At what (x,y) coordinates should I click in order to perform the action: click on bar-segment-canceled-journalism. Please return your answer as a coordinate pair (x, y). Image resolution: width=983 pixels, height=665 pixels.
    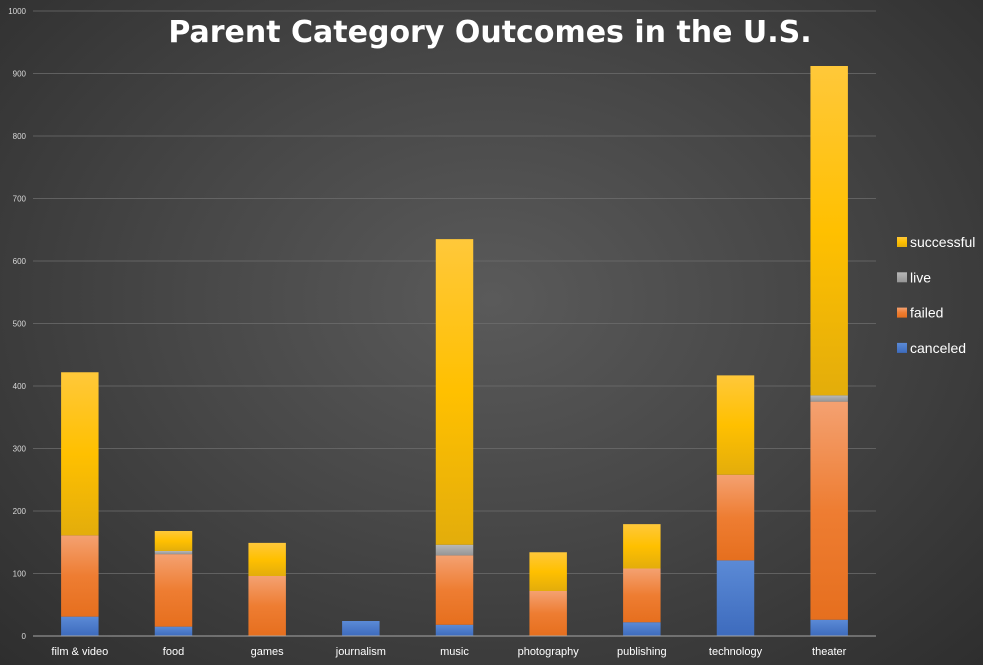
    Looking at the image, I should click on (361, 628).